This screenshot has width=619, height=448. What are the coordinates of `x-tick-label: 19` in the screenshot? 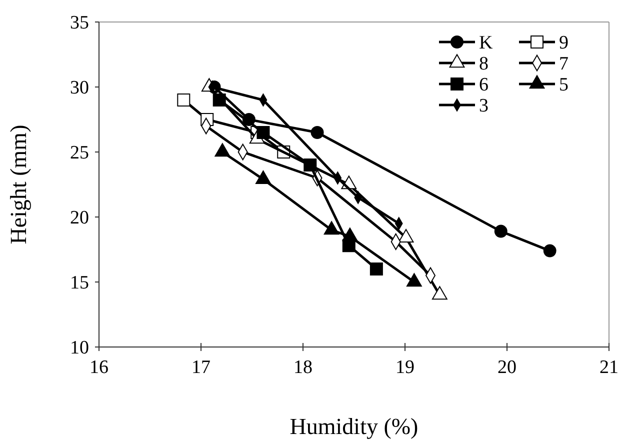 It's located at (405, 367).